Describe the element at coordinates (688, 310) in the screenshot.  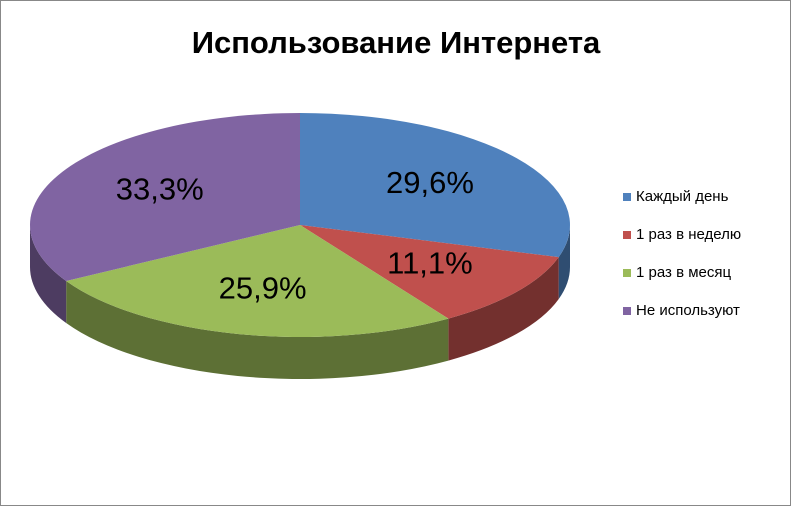
I see `legend-label: Не используют` at that location.